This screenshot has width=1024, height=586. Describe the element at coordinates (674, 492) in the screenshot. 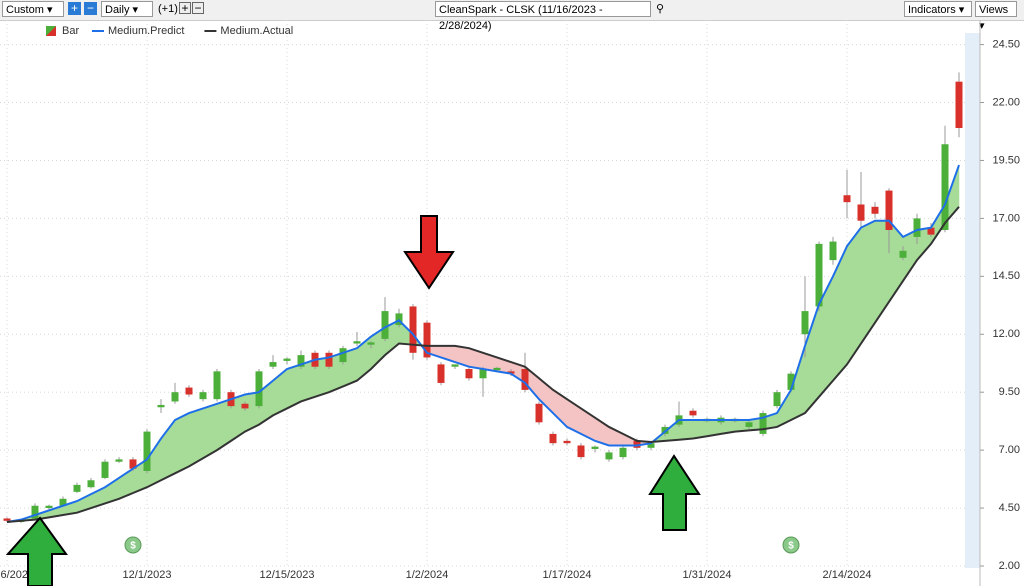

I see `up-arrow` at that location.